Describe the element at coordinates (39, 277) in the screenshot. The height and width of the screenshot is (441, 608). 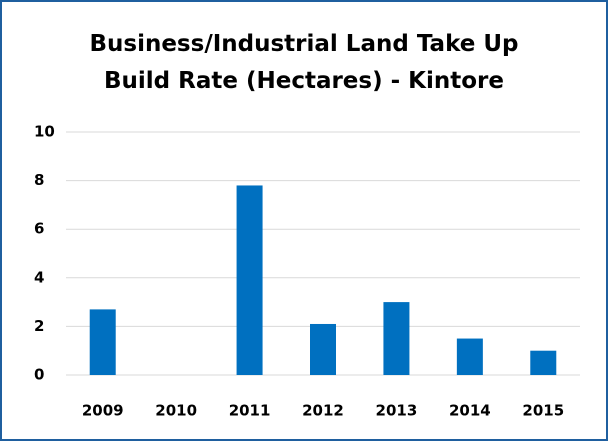
I see `y-tick-label: 4` at that location.